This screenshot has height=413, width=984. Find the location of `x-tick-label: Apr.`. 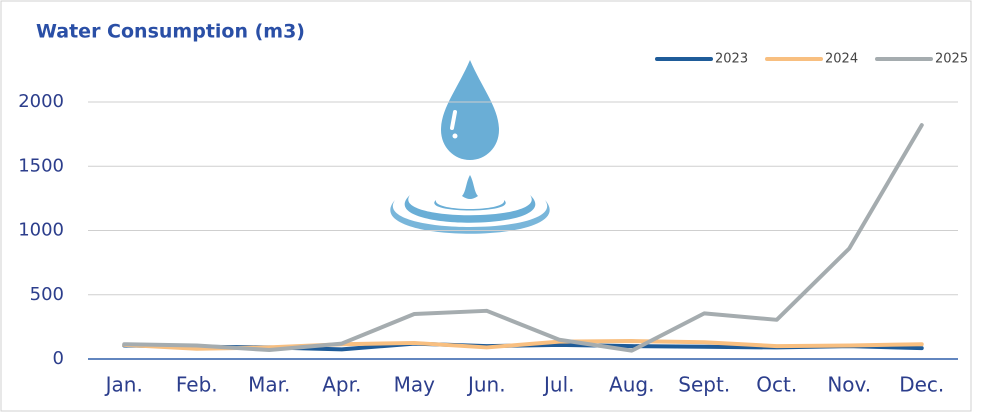

x-tick-label: Apr. is located at coordinates (341, 385).